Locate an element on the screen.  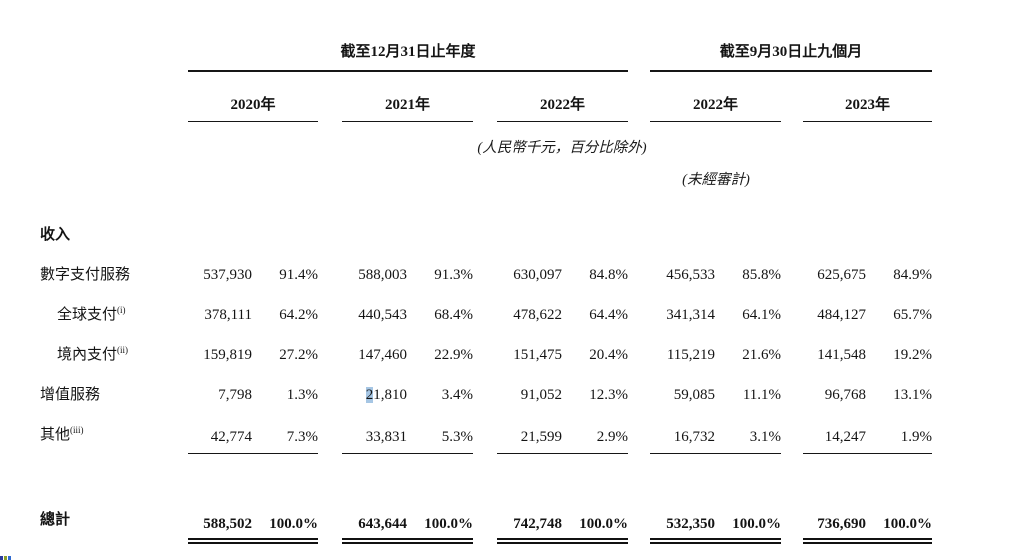
unaudited-note: (未經審計) is located at coordinates (716, 180).